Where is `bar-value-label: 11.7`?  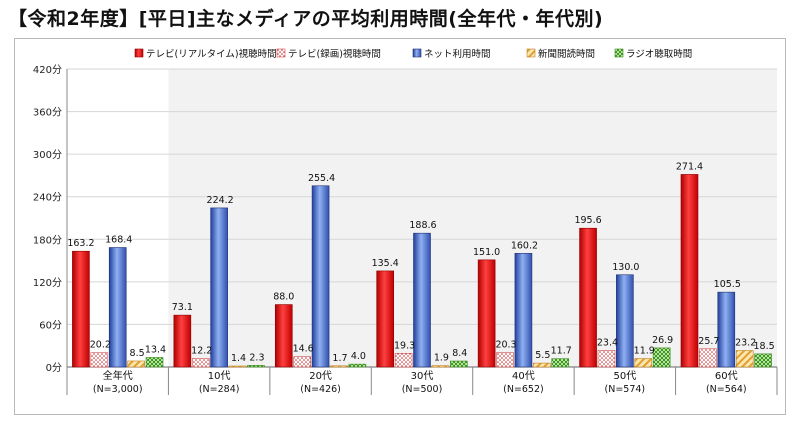 bar-value-label: 11.7 is located at coordinates (561, 351).